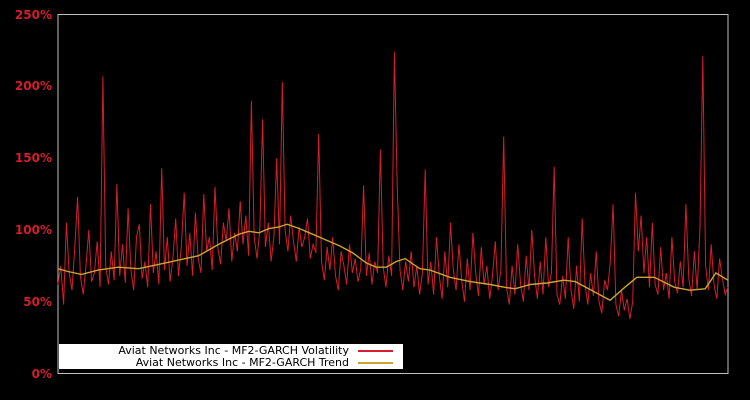 This screenshot has width=750, height=400. Describe the element at coordinates (33, 86) in the screenshot. I see `y-tick-label: 200%` at that location.